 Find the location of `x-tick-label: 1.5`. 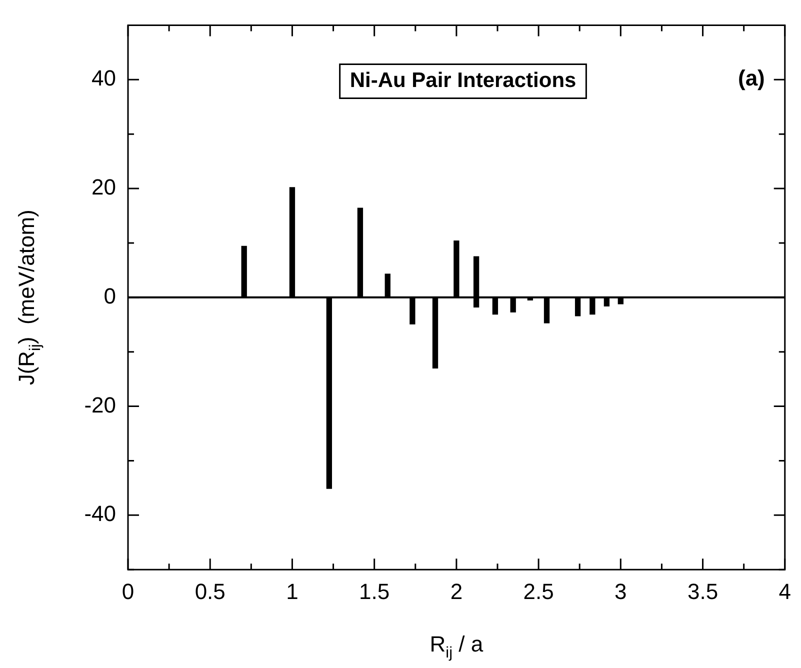

x-tick-label: 1.5 is located at coordinates (374, 591).